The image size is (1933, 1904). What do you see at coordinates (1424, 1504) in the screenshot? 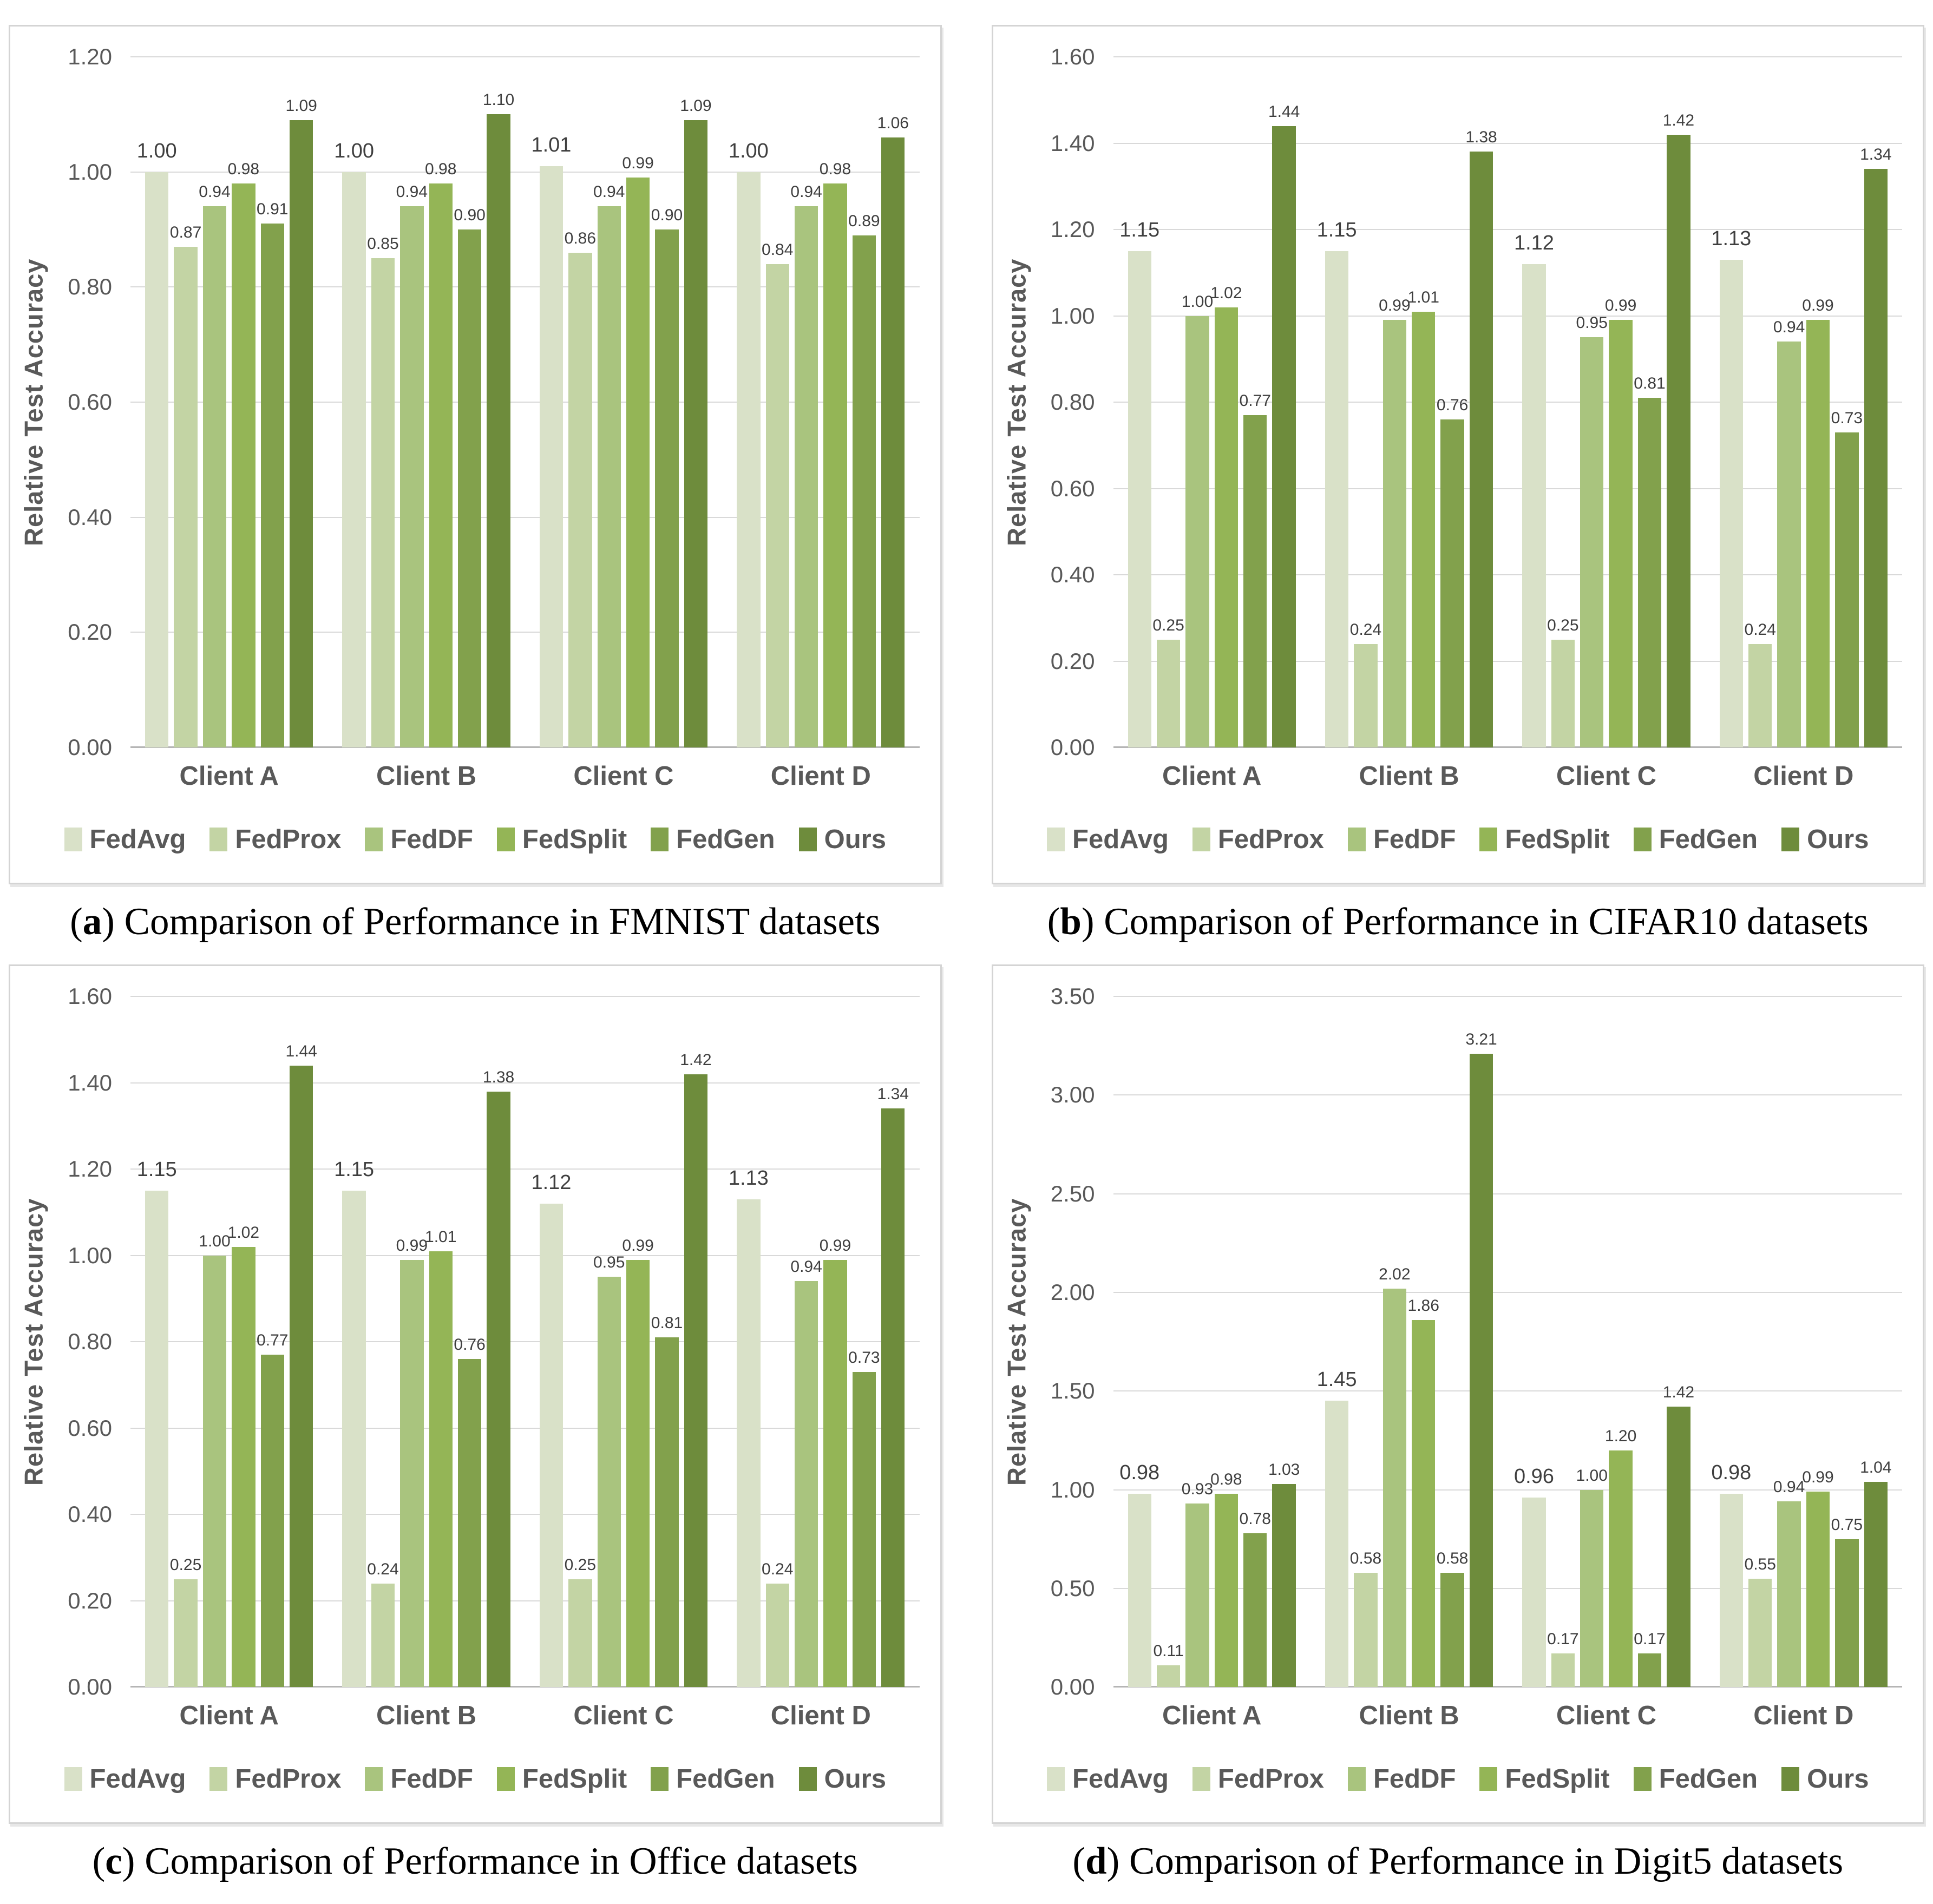
I see `bar-fedsplit-client-b` at bounding box center [1424, 1504].